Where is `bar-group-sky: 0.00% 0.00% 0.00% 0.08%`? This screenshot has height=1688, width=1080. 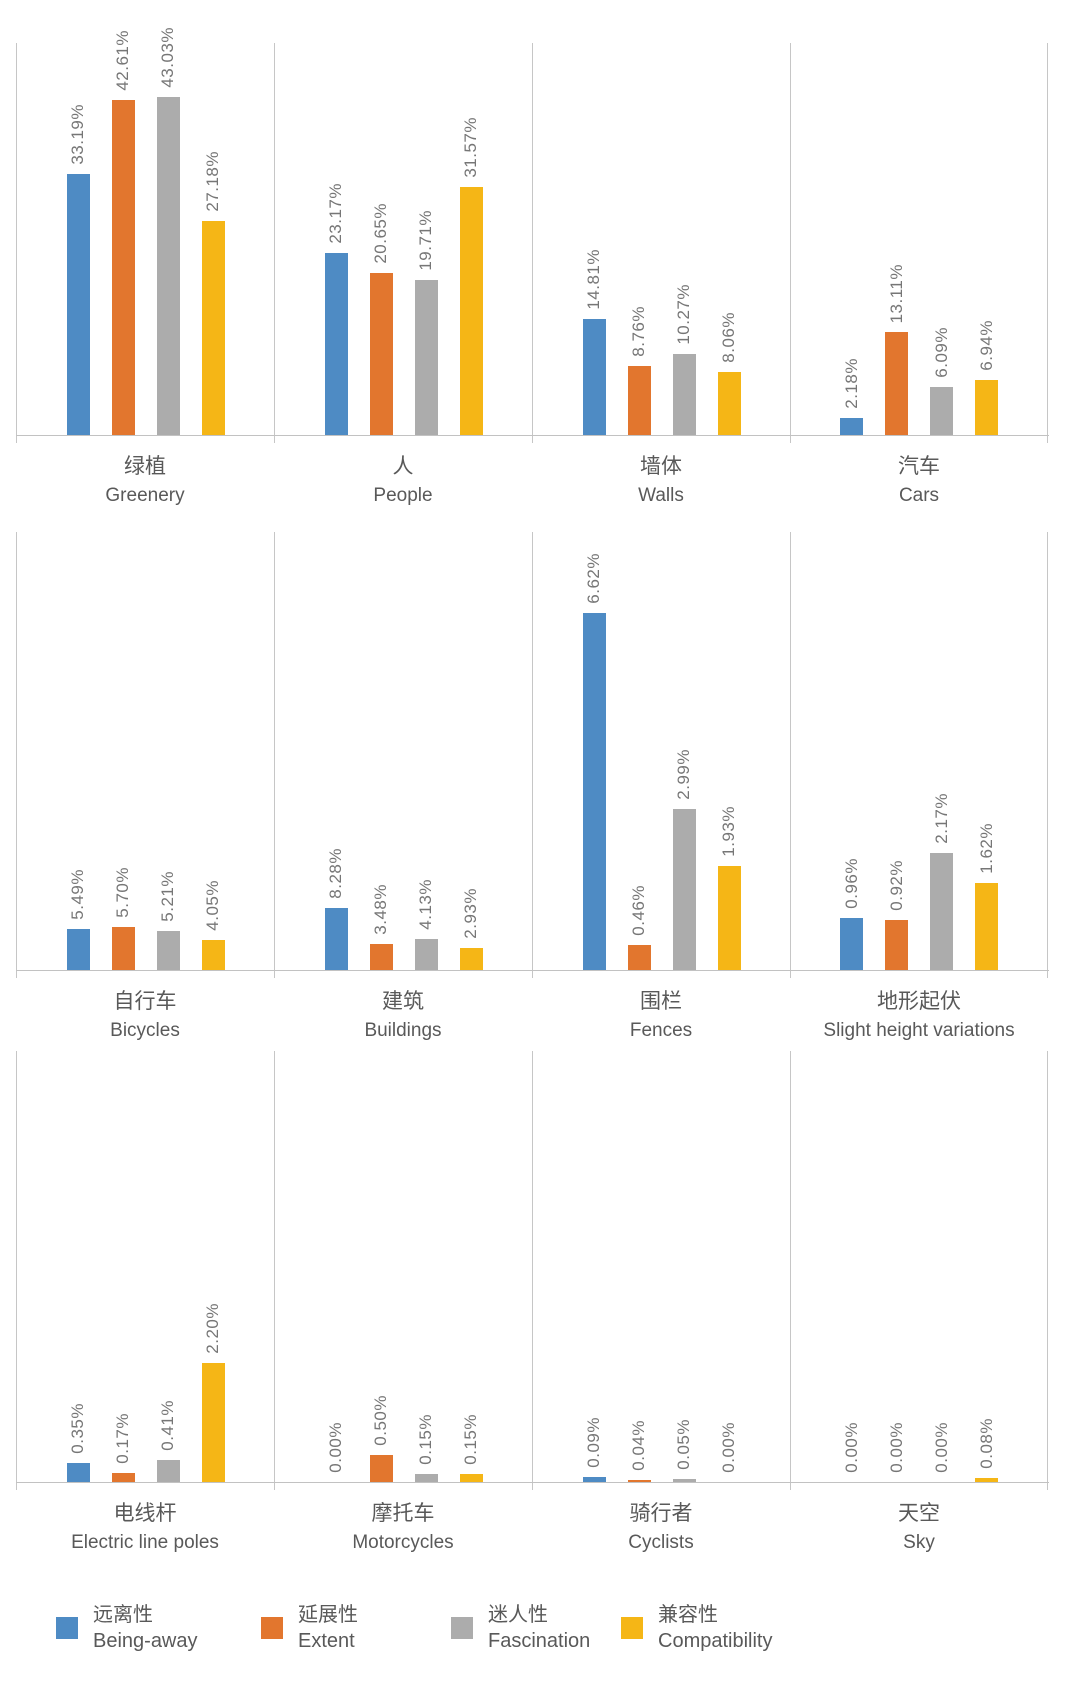 bar-group-sky: 0.00% 0.00% 0.00% 0.08% is located at coordinates (919, 1450).